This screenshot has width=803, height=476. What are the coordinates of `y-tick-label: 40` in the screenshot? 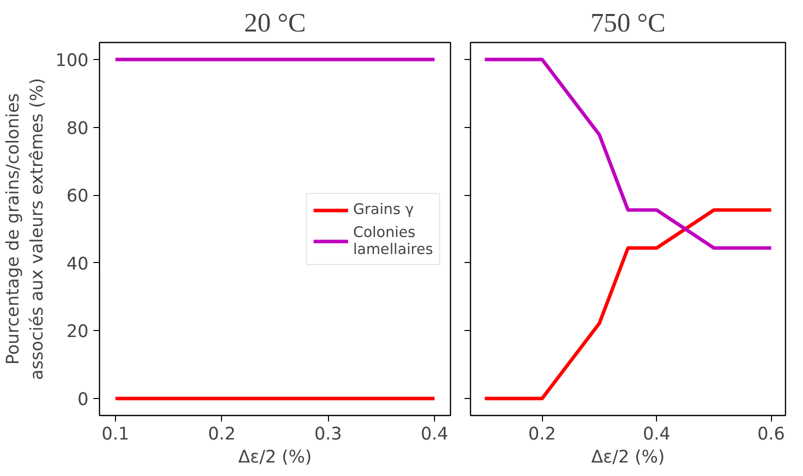 It's located at (77, 264).